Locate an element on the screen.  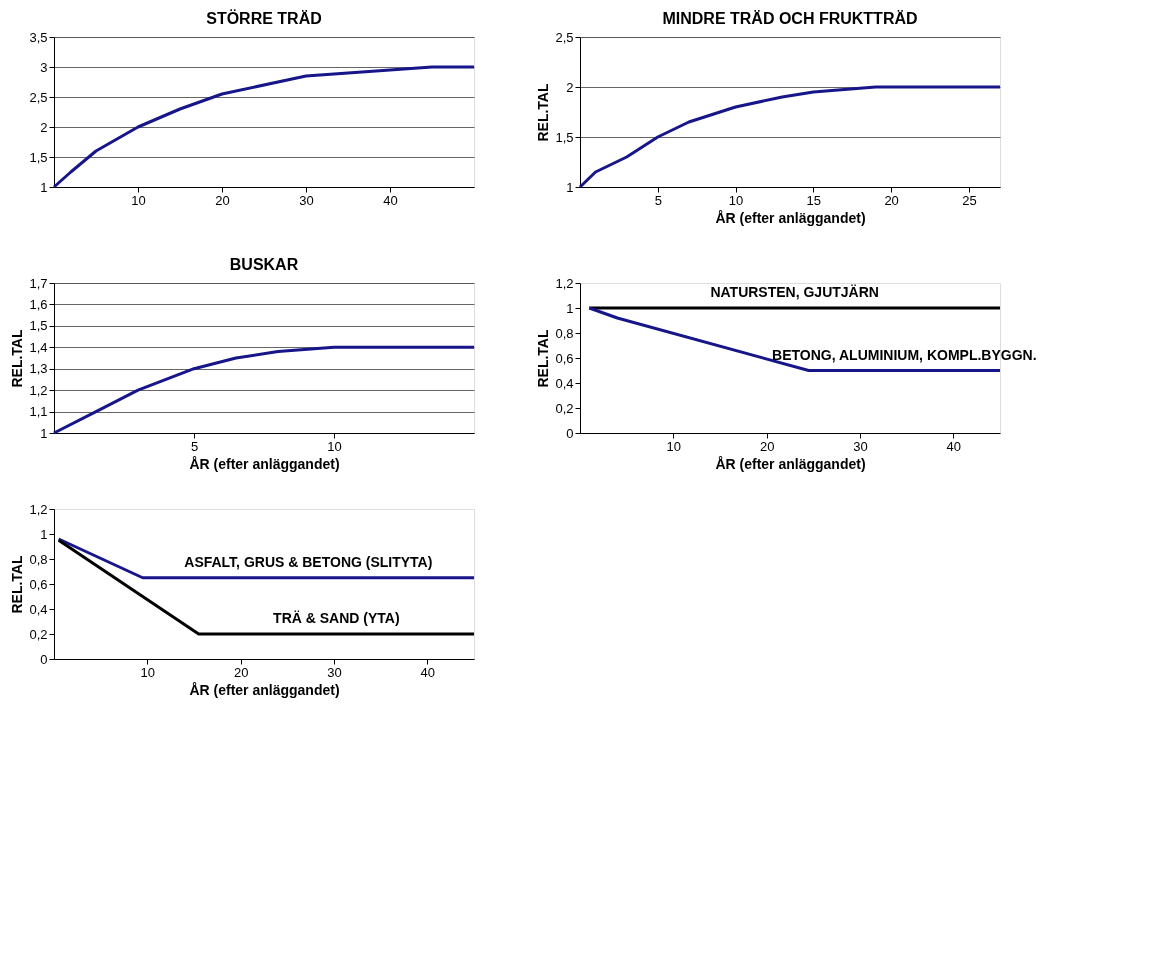
series-label: NATURSTEN, GJUTJÄRN is located at coordinates (794, 292).